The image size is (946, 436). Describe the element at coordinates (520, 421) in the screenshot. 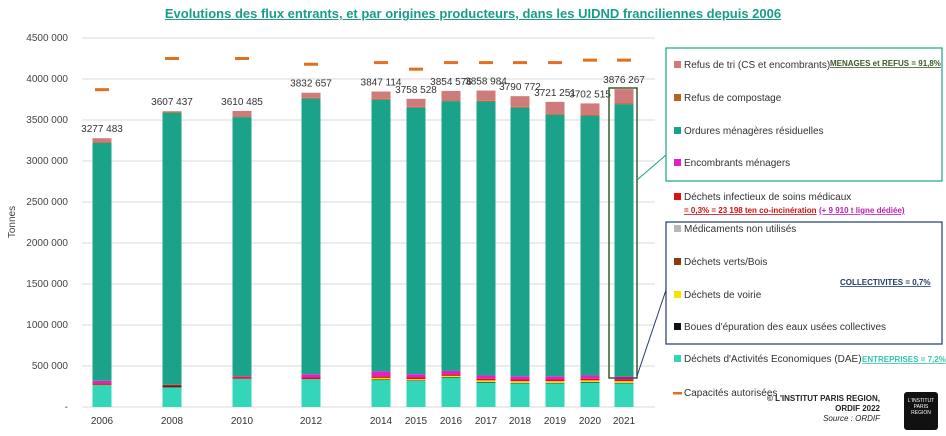

I see `x-tick-label: 2018` at that location.